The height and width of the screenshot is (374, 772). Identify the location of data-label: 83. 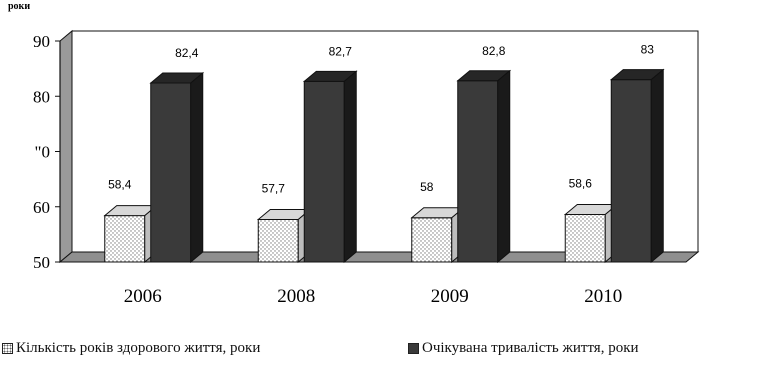
(648, 50).